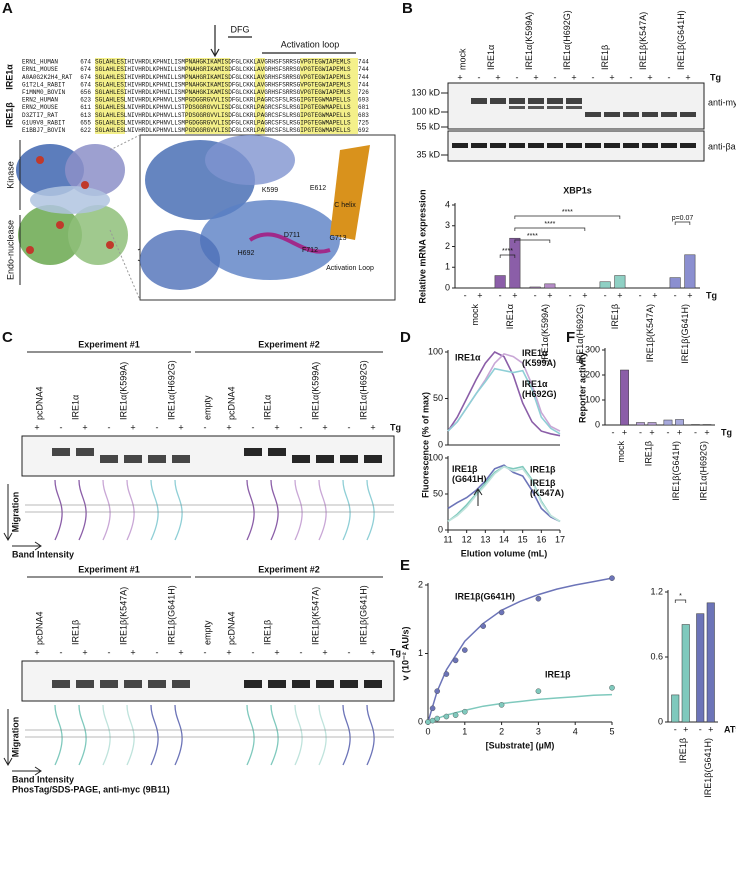 Image resolution: width=736 pixels, height=872 pixels. I want to click on isoform-label: IRE1α, so click(9, 77).